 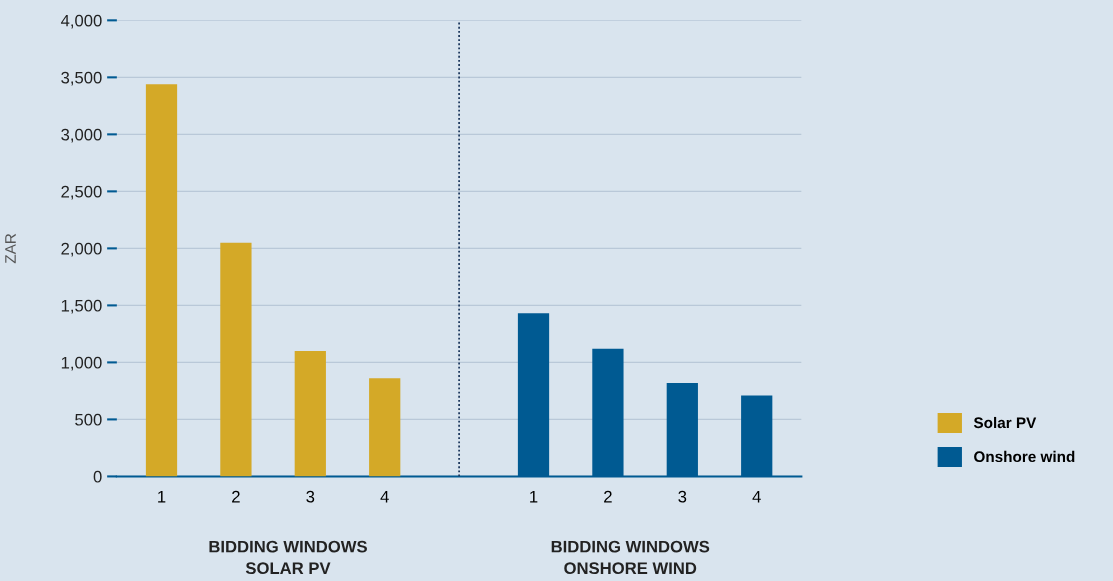 What do you see at coordinates (10, 248) in the screenshot?
I see `y-axis-title: ZAR` at bounding box center [10, 248].